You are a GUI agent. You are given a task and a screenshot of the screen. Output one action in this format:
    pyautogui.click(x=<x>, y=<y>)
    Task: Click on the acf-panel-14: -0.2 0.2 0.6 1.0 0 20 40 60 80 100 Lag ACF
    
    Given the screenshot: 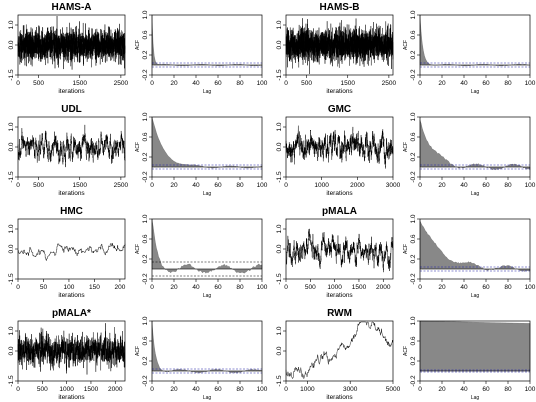 What is the action you would take?
    pyautogui.click(x=201, y=358)
    